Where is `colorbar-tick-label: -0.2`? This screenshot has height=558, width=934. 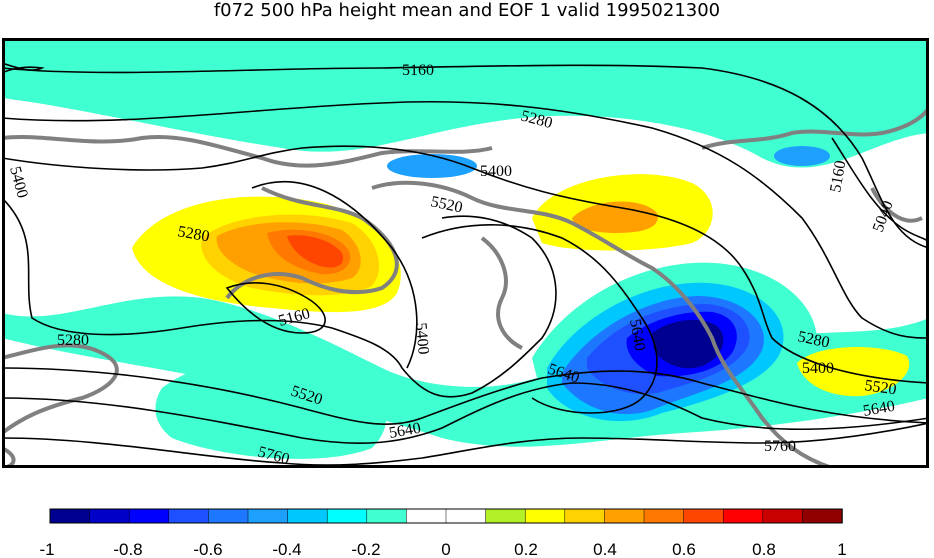
colorbar-tick-label: -0.2 is located at coordinates (365, 549).